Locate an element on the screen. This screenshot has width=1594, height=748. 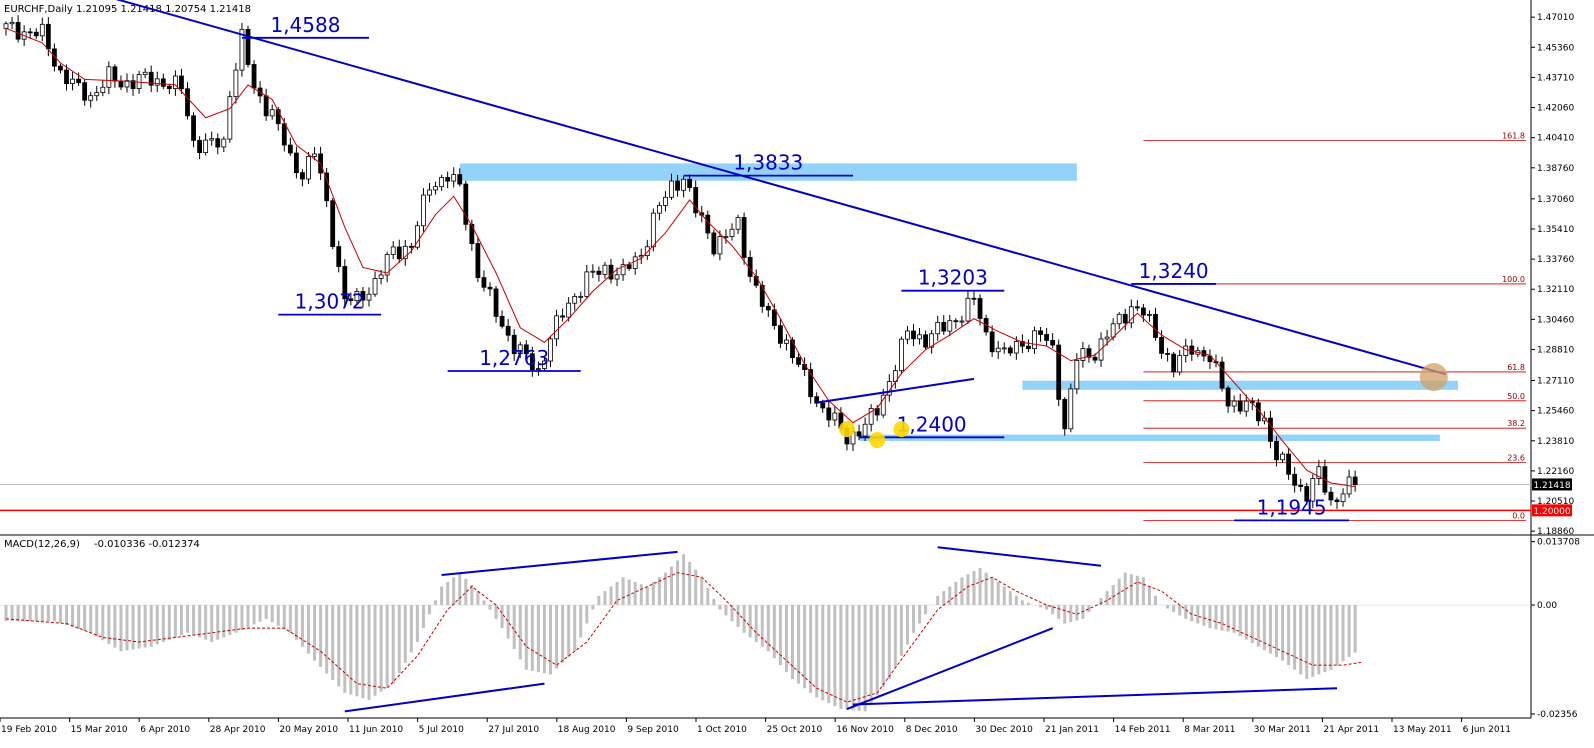
price-tick-label: 1.42060 is located at coordinates (1555, 109).